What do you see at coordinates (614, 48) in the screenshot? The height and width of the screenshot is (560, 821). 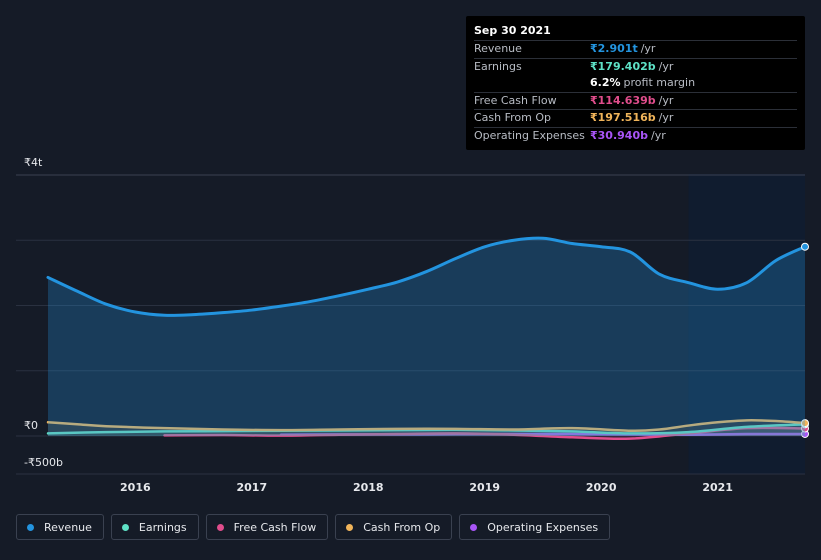 I see `tooltip-value: ₹2.901t` at bounding box center [614, 48].